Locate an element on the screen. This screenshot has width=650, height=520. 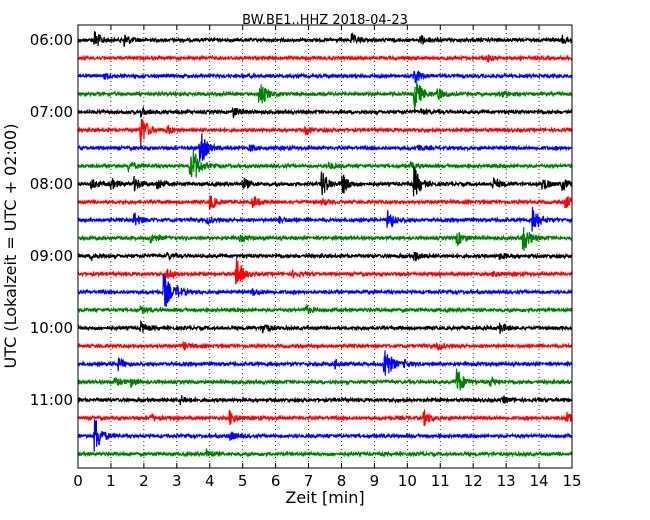
x-tick-label: 4 is located at coordinates (210, 481).